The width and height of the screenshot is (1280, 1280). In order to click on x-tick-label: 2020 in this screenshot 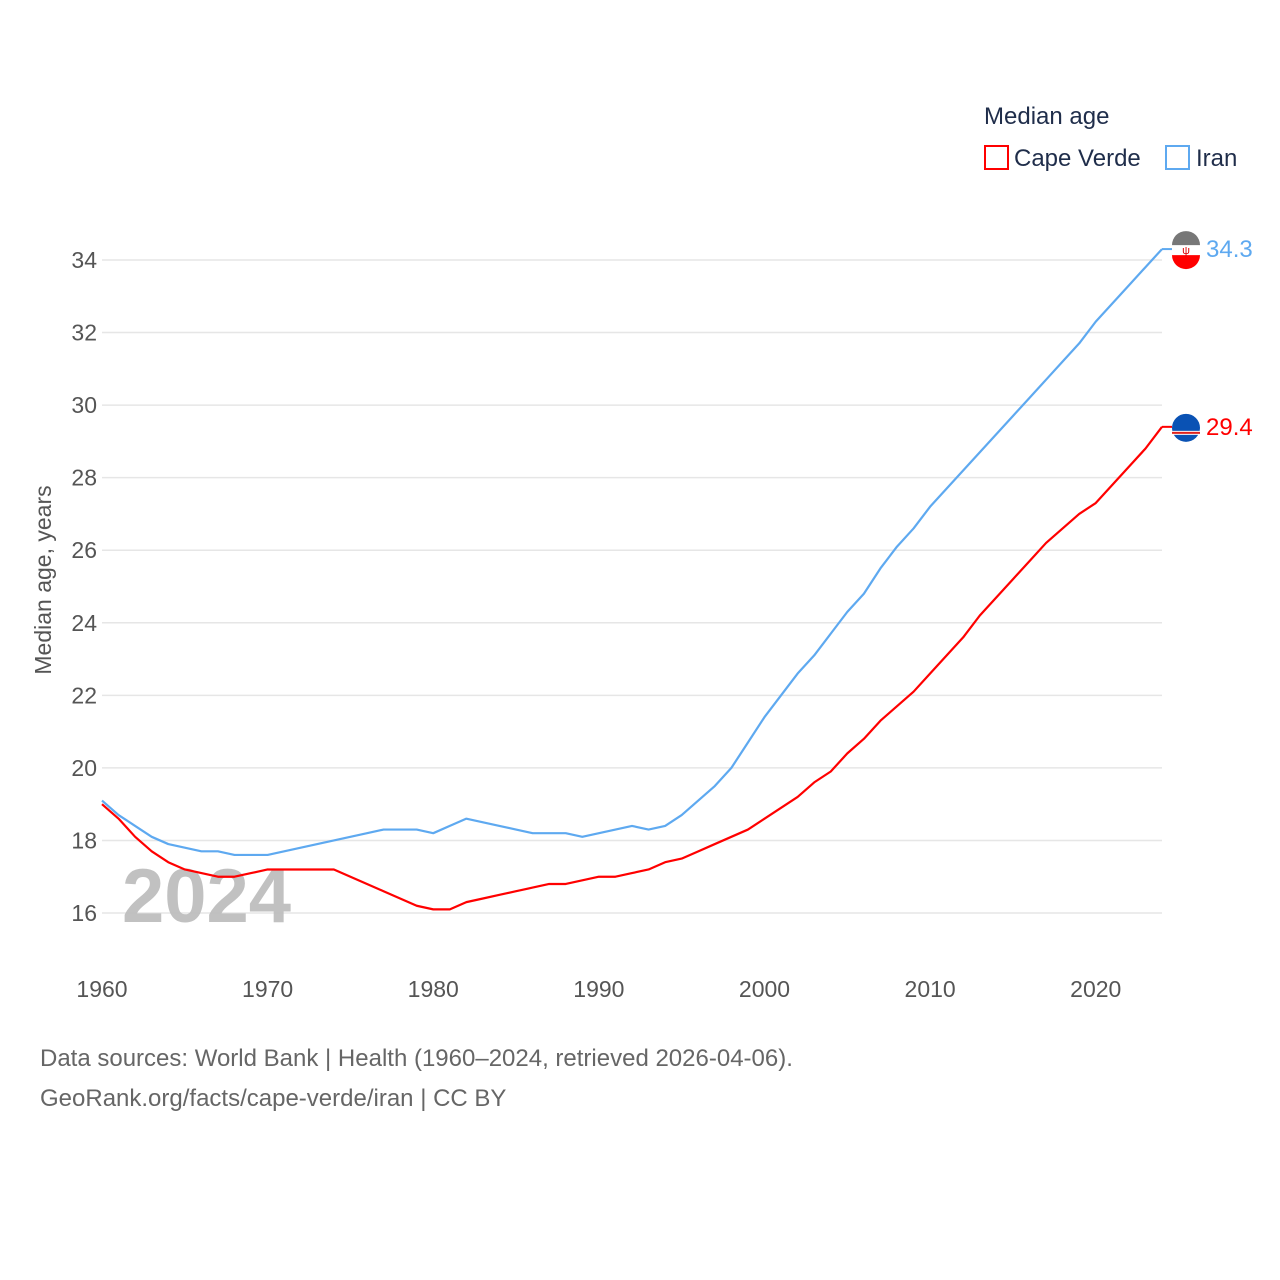, I will do `click(1095, 989)`.